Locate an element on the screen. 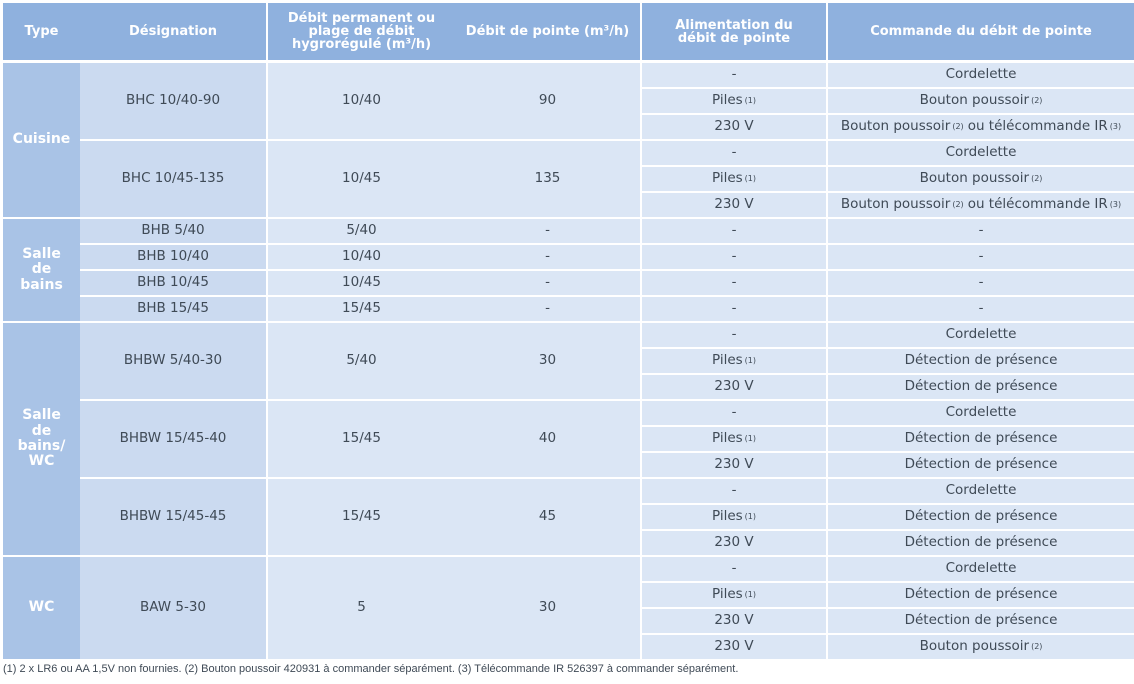  debit-permanent-cell: 5/40 is located at coordinates (361, 231).